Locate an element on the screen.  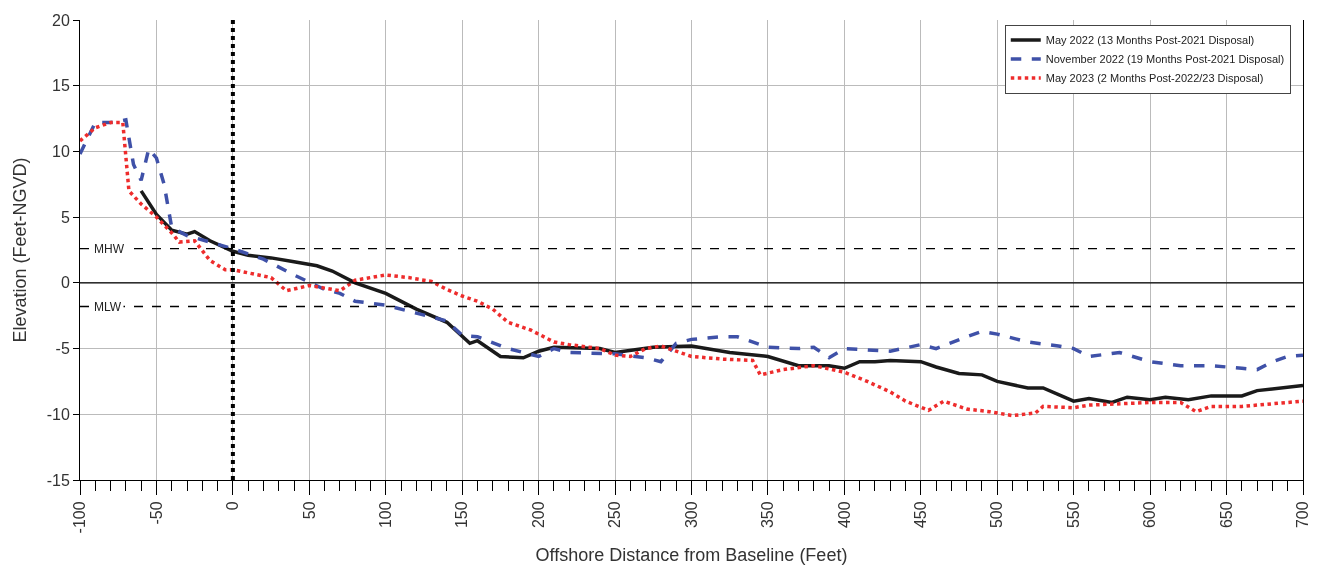
x-tick-label: 50 is located at coordinates (309, 510).